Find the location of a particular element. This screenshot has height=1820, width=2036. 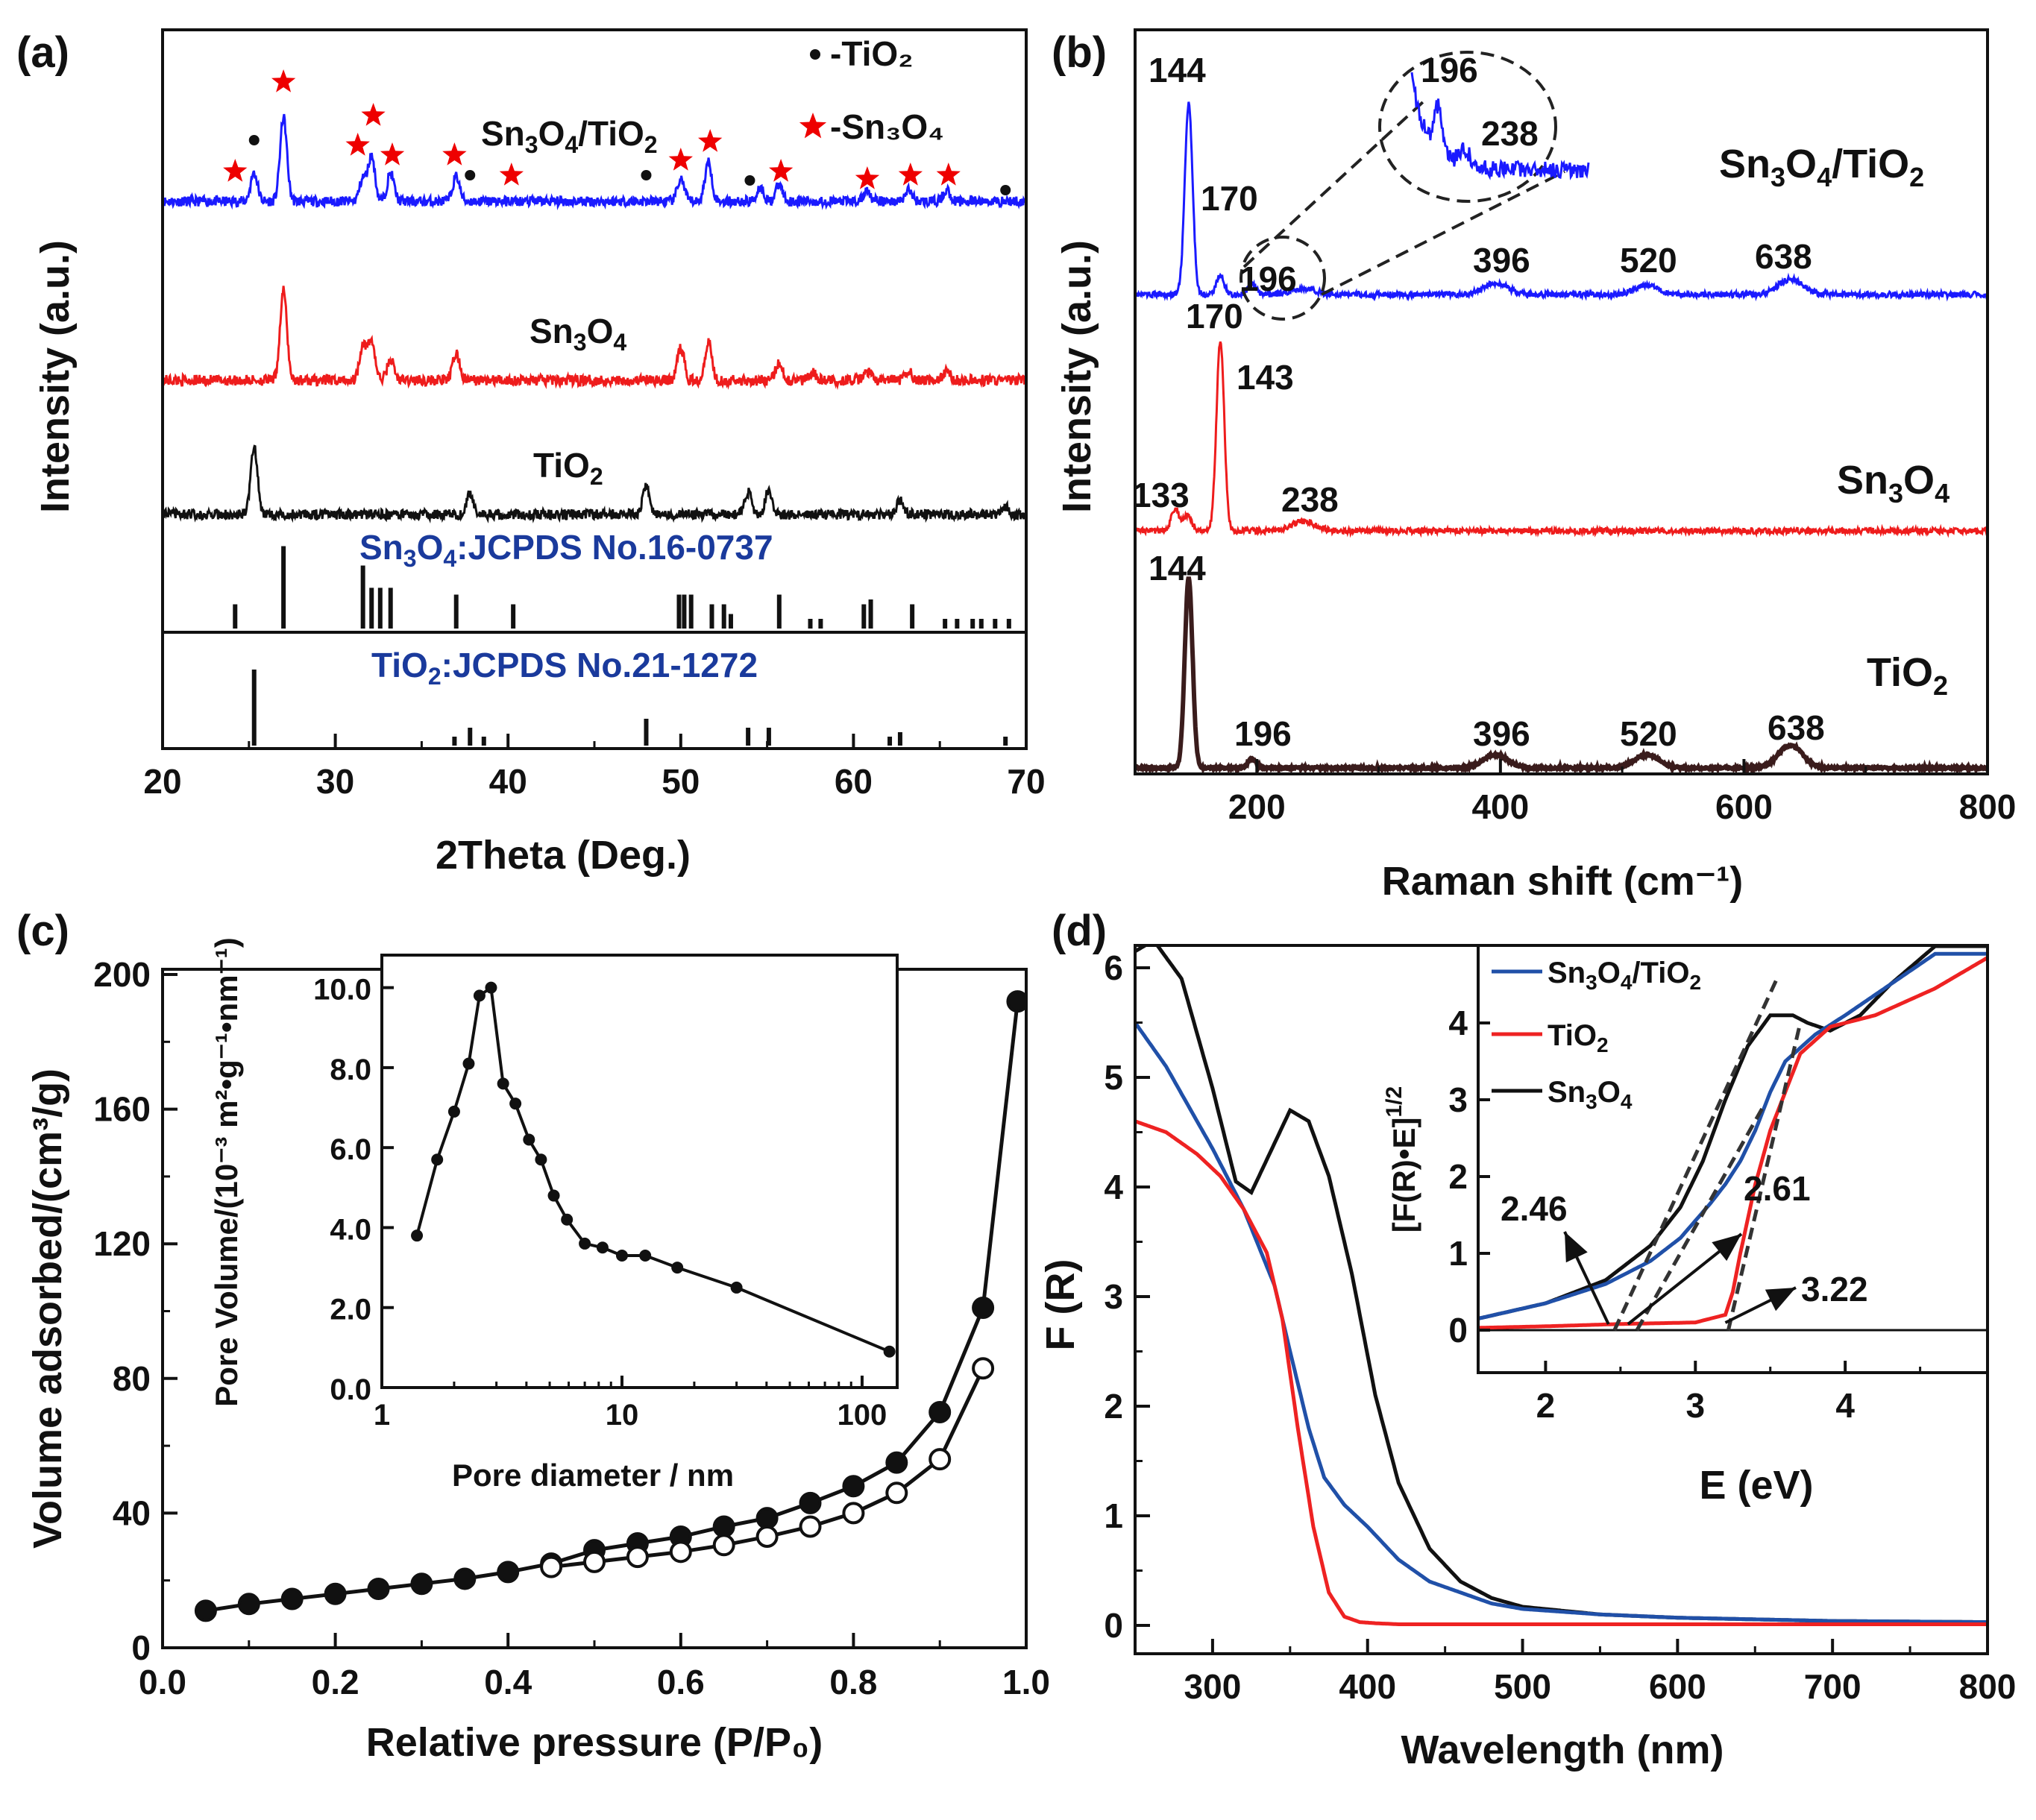

series-label-b-tio2: TiO2 is located at coordinates (1907, 675).